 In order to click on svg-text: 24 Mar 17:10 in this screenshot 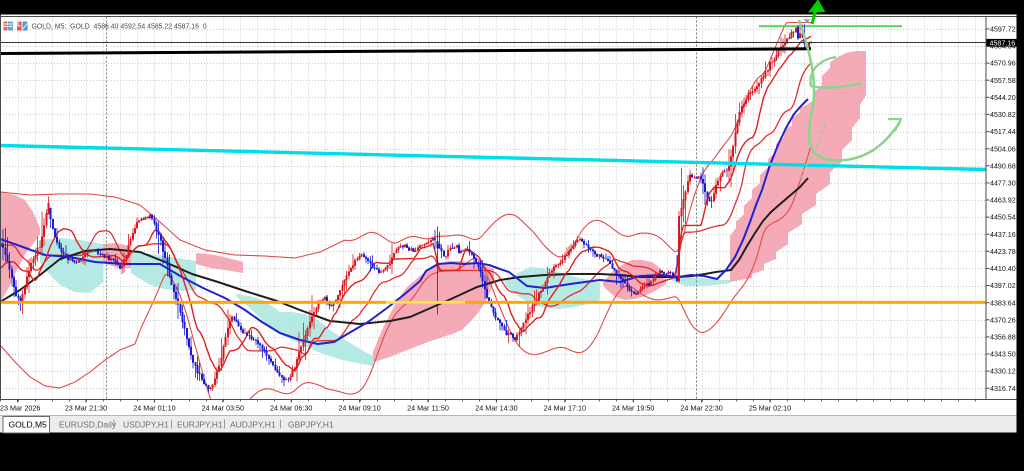, I will do `click(565, 408)`.